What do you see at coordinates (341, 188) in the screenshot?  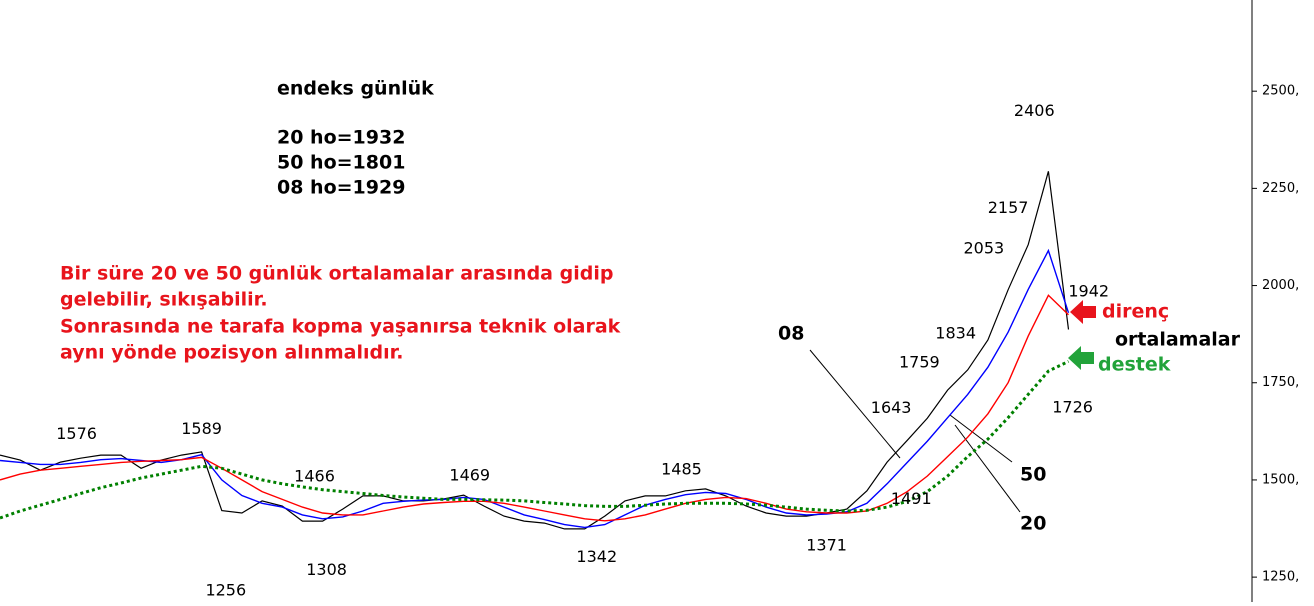 I see `info-line: 08 ho=1929` at bounding box center [341, 188].